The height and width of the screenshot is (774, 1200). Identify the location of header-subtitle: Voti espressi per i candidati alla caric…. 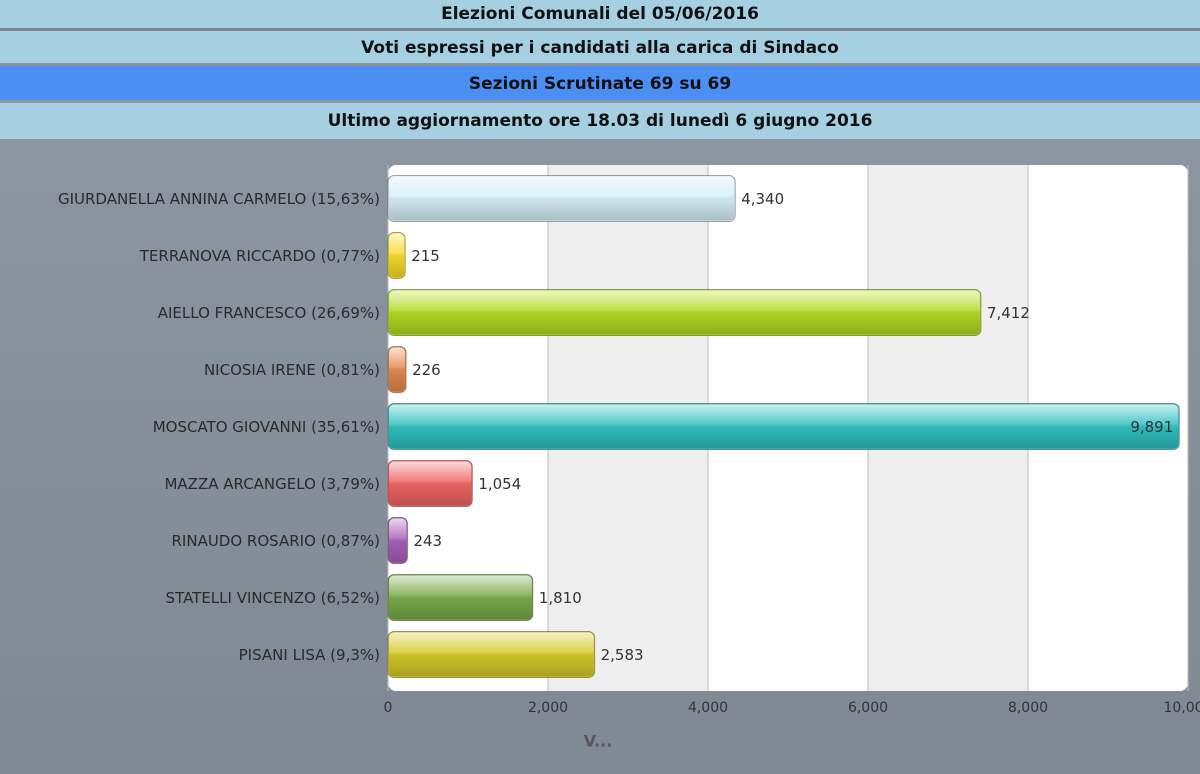
(600, 48).